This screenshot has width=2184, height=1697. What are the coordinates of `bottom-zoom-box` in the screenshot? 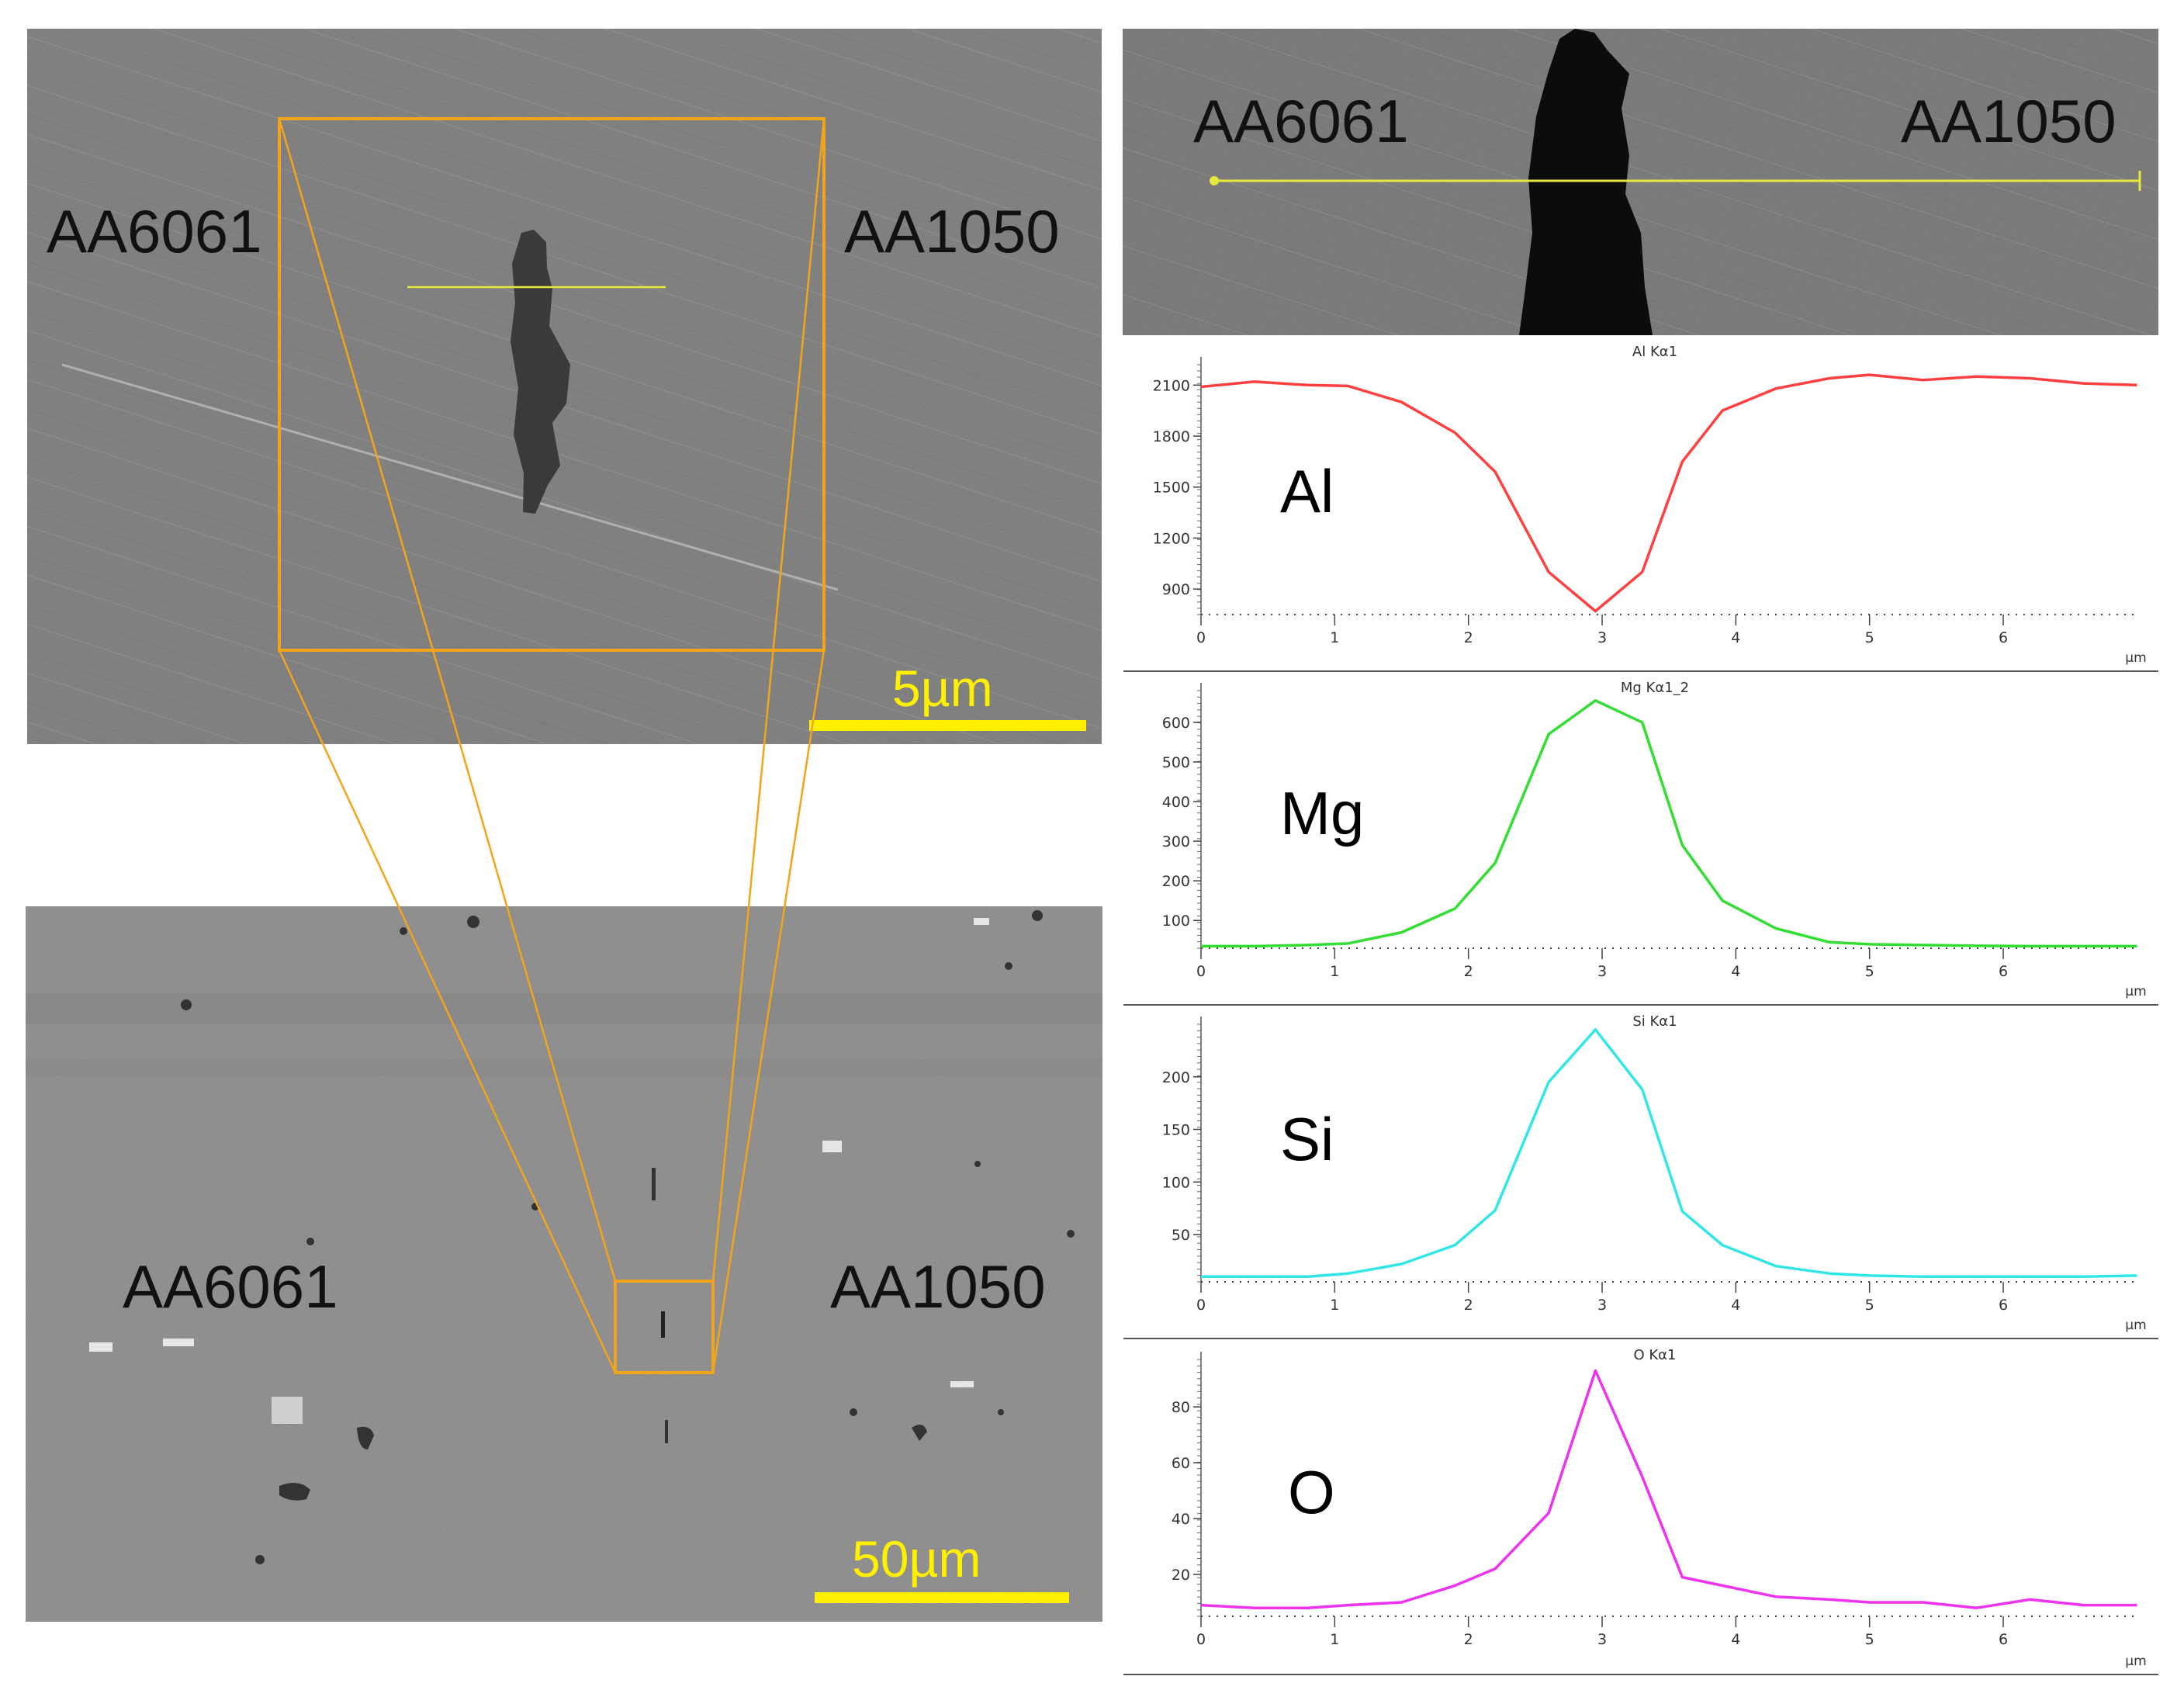 It's located at (665, 1327).